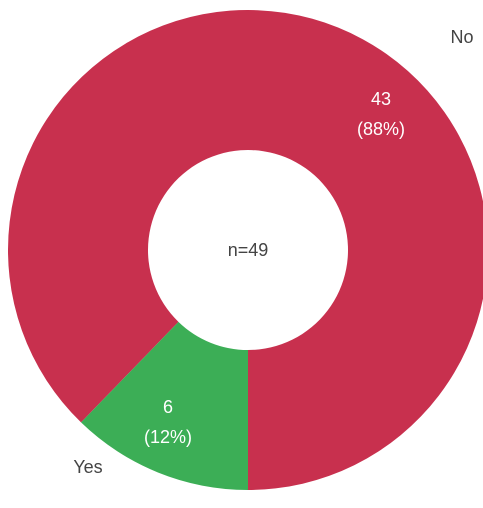 The image size is (483, 508). I want to click on donut-segment, so click(164, 405).